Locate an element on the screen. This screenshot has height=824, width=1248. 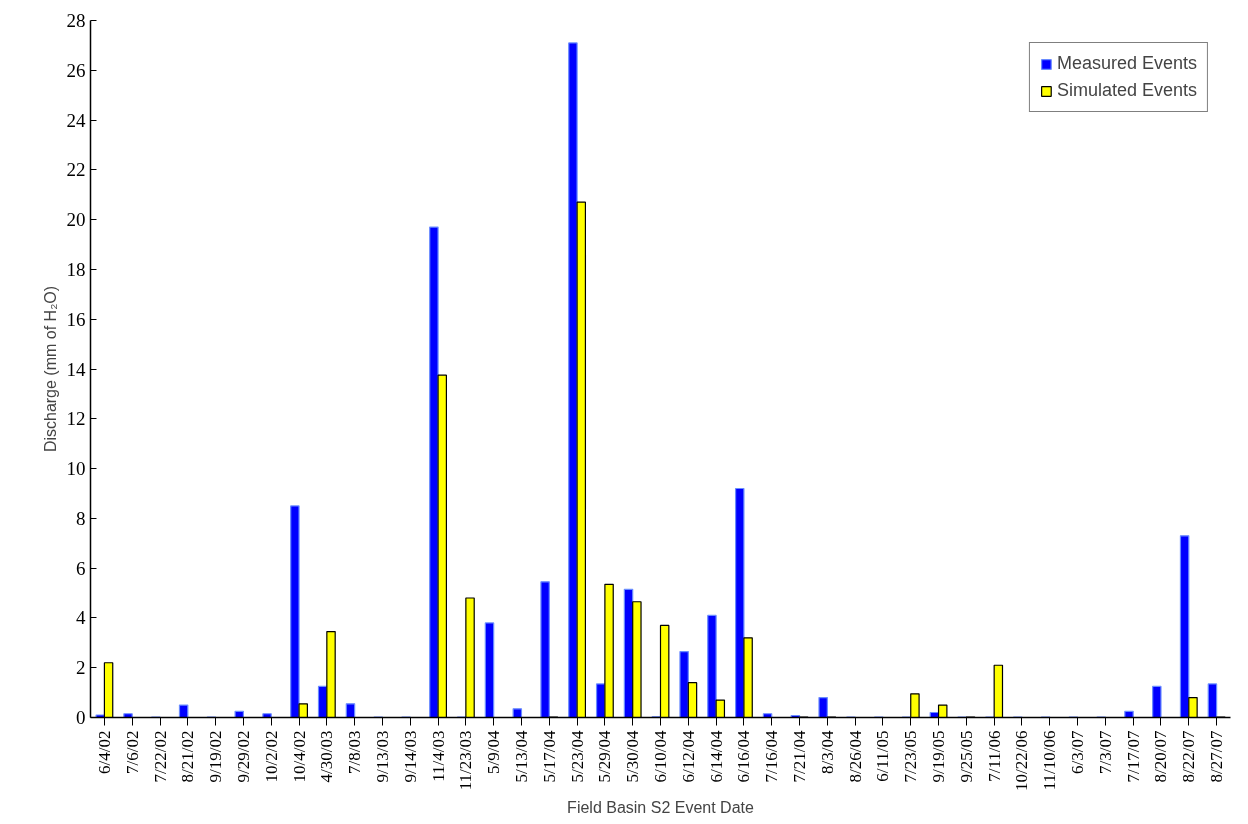
x-tick-label: 5/17/04 is located at coordinates (549, 756).